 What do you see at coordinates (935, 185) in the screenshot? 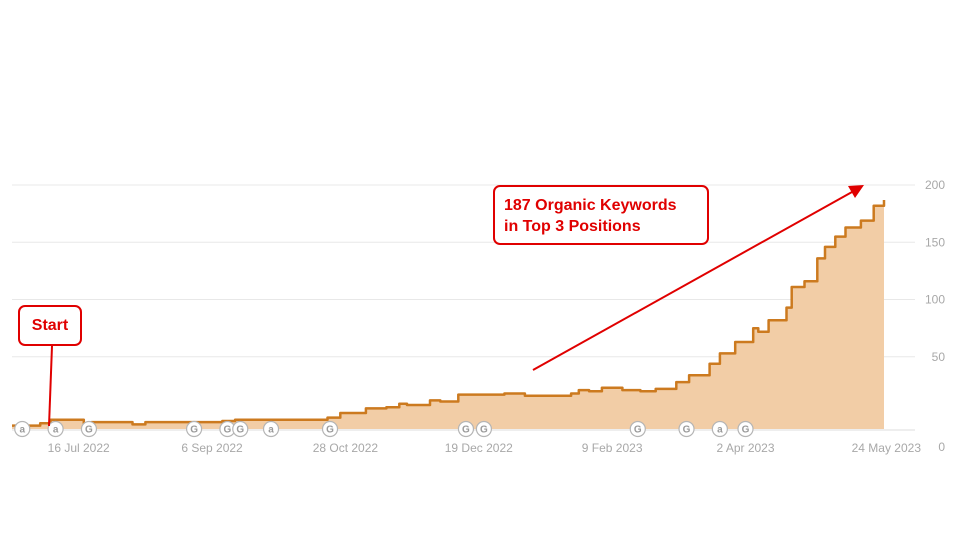
I see `y-tick-200: 200` at bounding box center [935, 185].